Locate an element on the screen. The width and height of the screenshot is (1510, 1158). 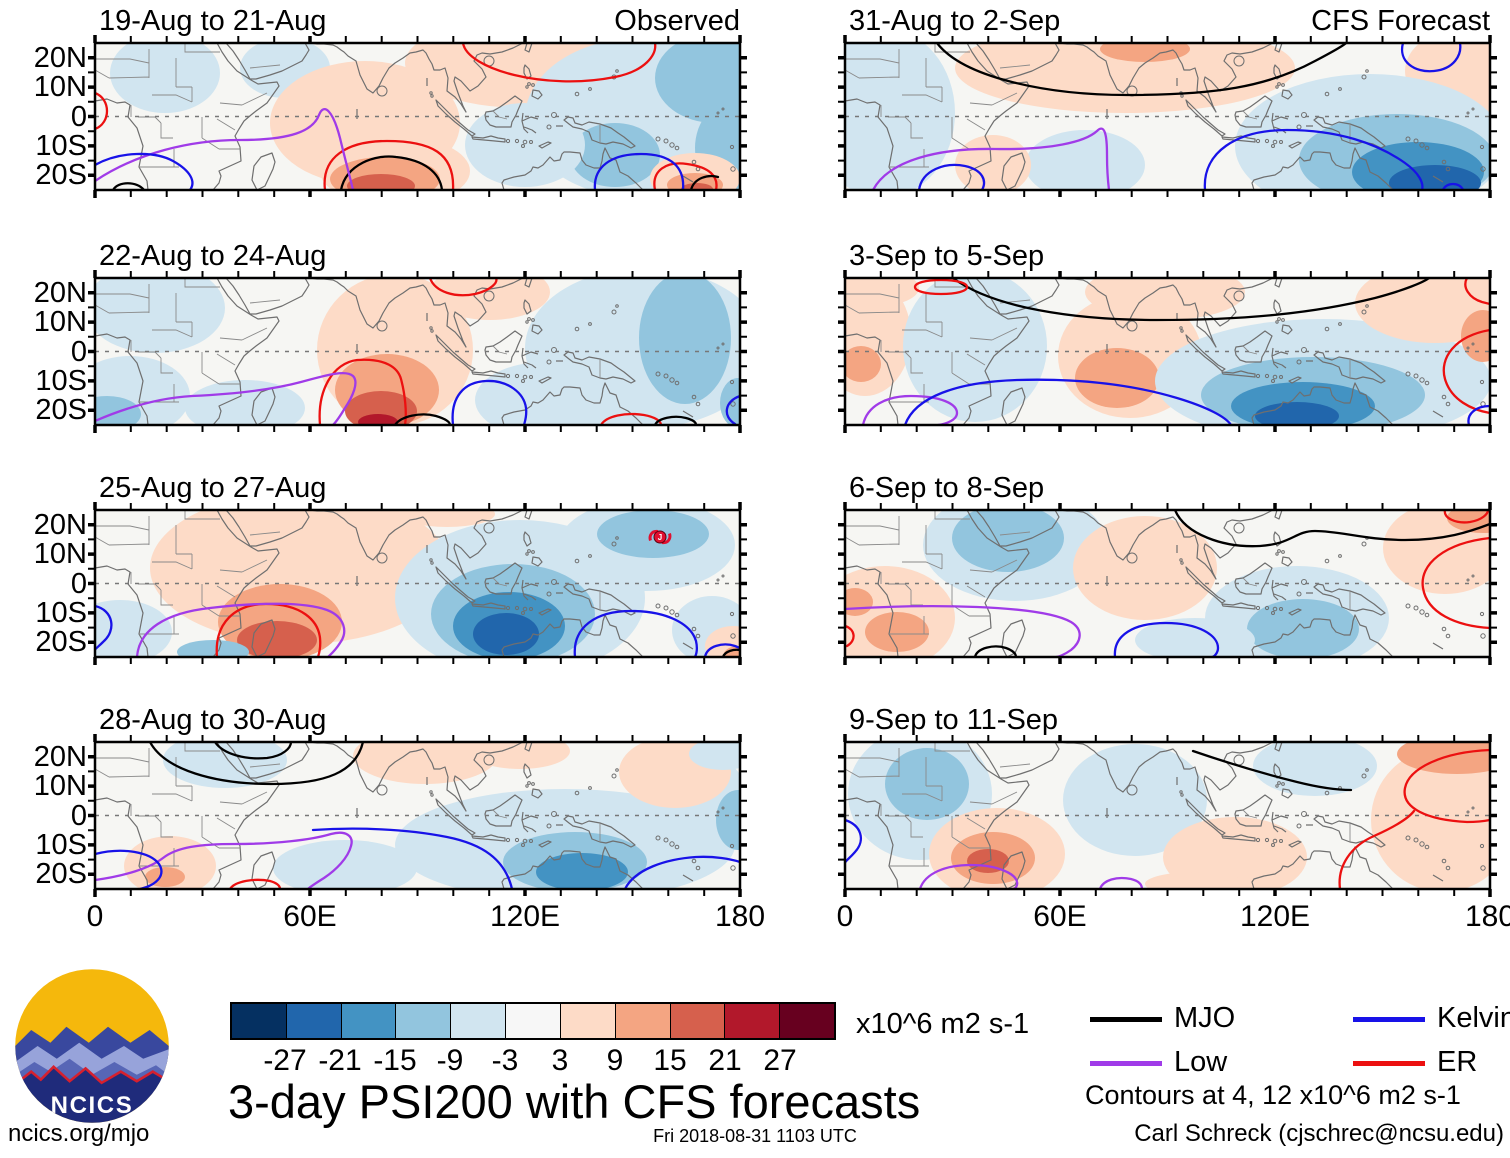
map-canvas-r2 is located at coordinates (1167, 351).